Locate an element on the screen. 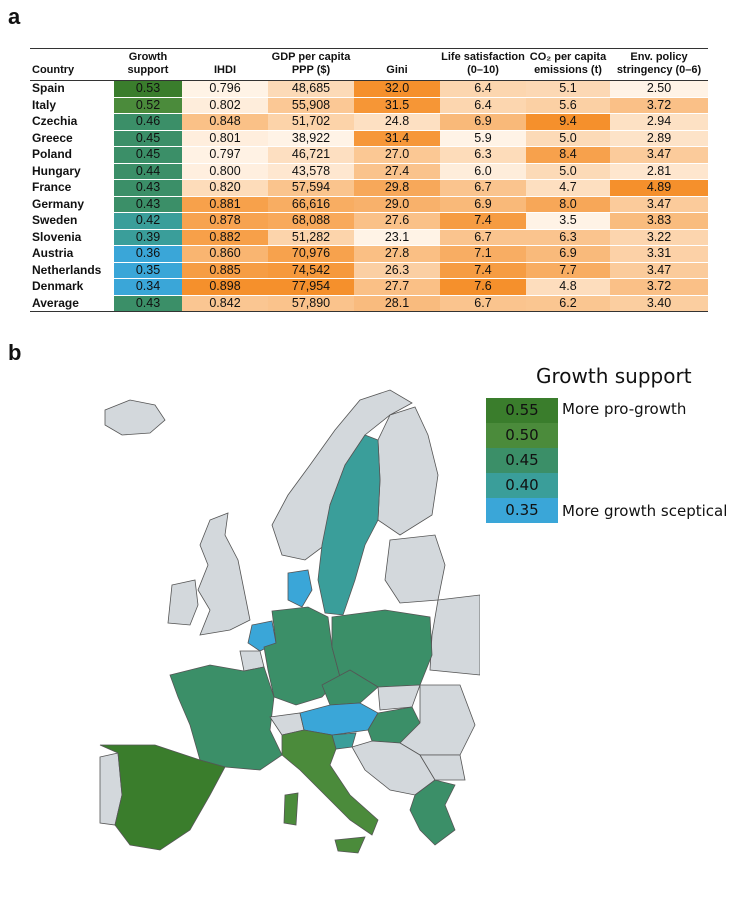  value-cell: 0.53 is located at coordinates (148, 89).